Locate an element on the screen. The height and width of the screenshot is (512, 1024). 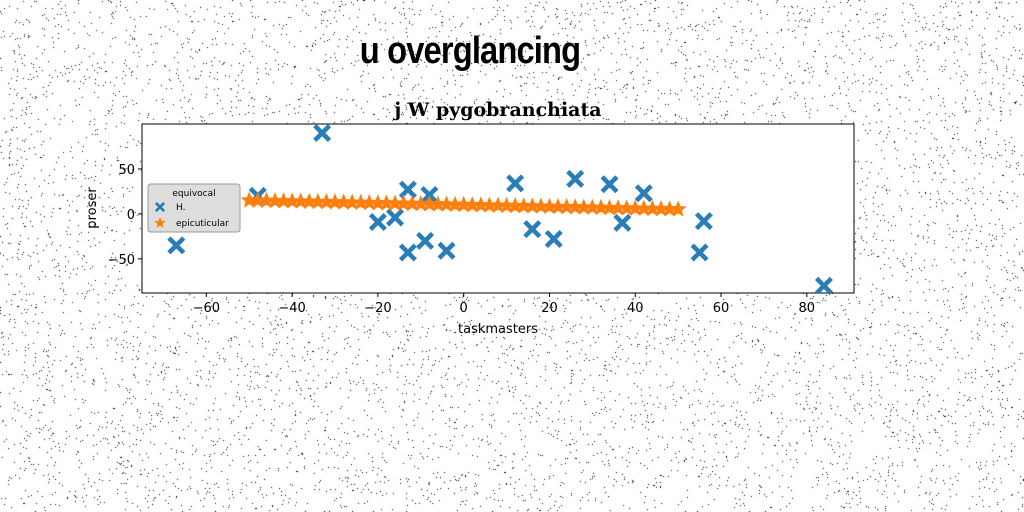
x-tick-label: −60 is located at coordinates (206, 308).